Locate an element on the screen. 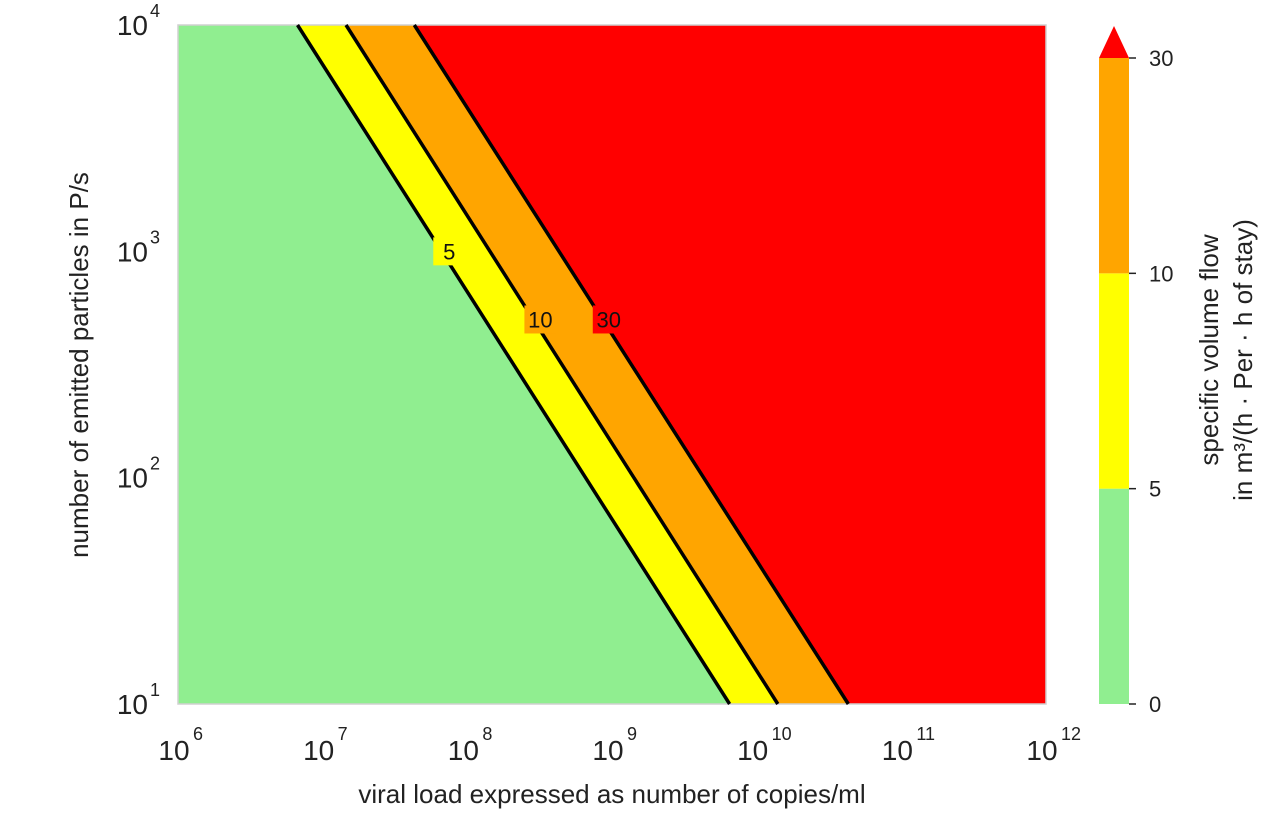 This screenshot has height=820, width=1280. x-tick-label: 10⁹ is located at coordinates (614, 745).